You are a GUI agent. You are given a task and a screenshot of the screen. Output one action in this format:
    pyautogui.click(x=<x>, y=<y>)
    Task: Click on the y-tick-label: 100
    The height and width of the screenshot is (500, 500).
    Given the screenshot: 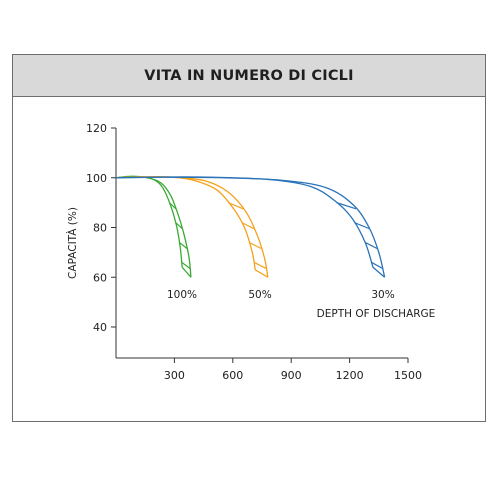 What is the action you would take?
    pyautogui.click(x=96, y=178)
    